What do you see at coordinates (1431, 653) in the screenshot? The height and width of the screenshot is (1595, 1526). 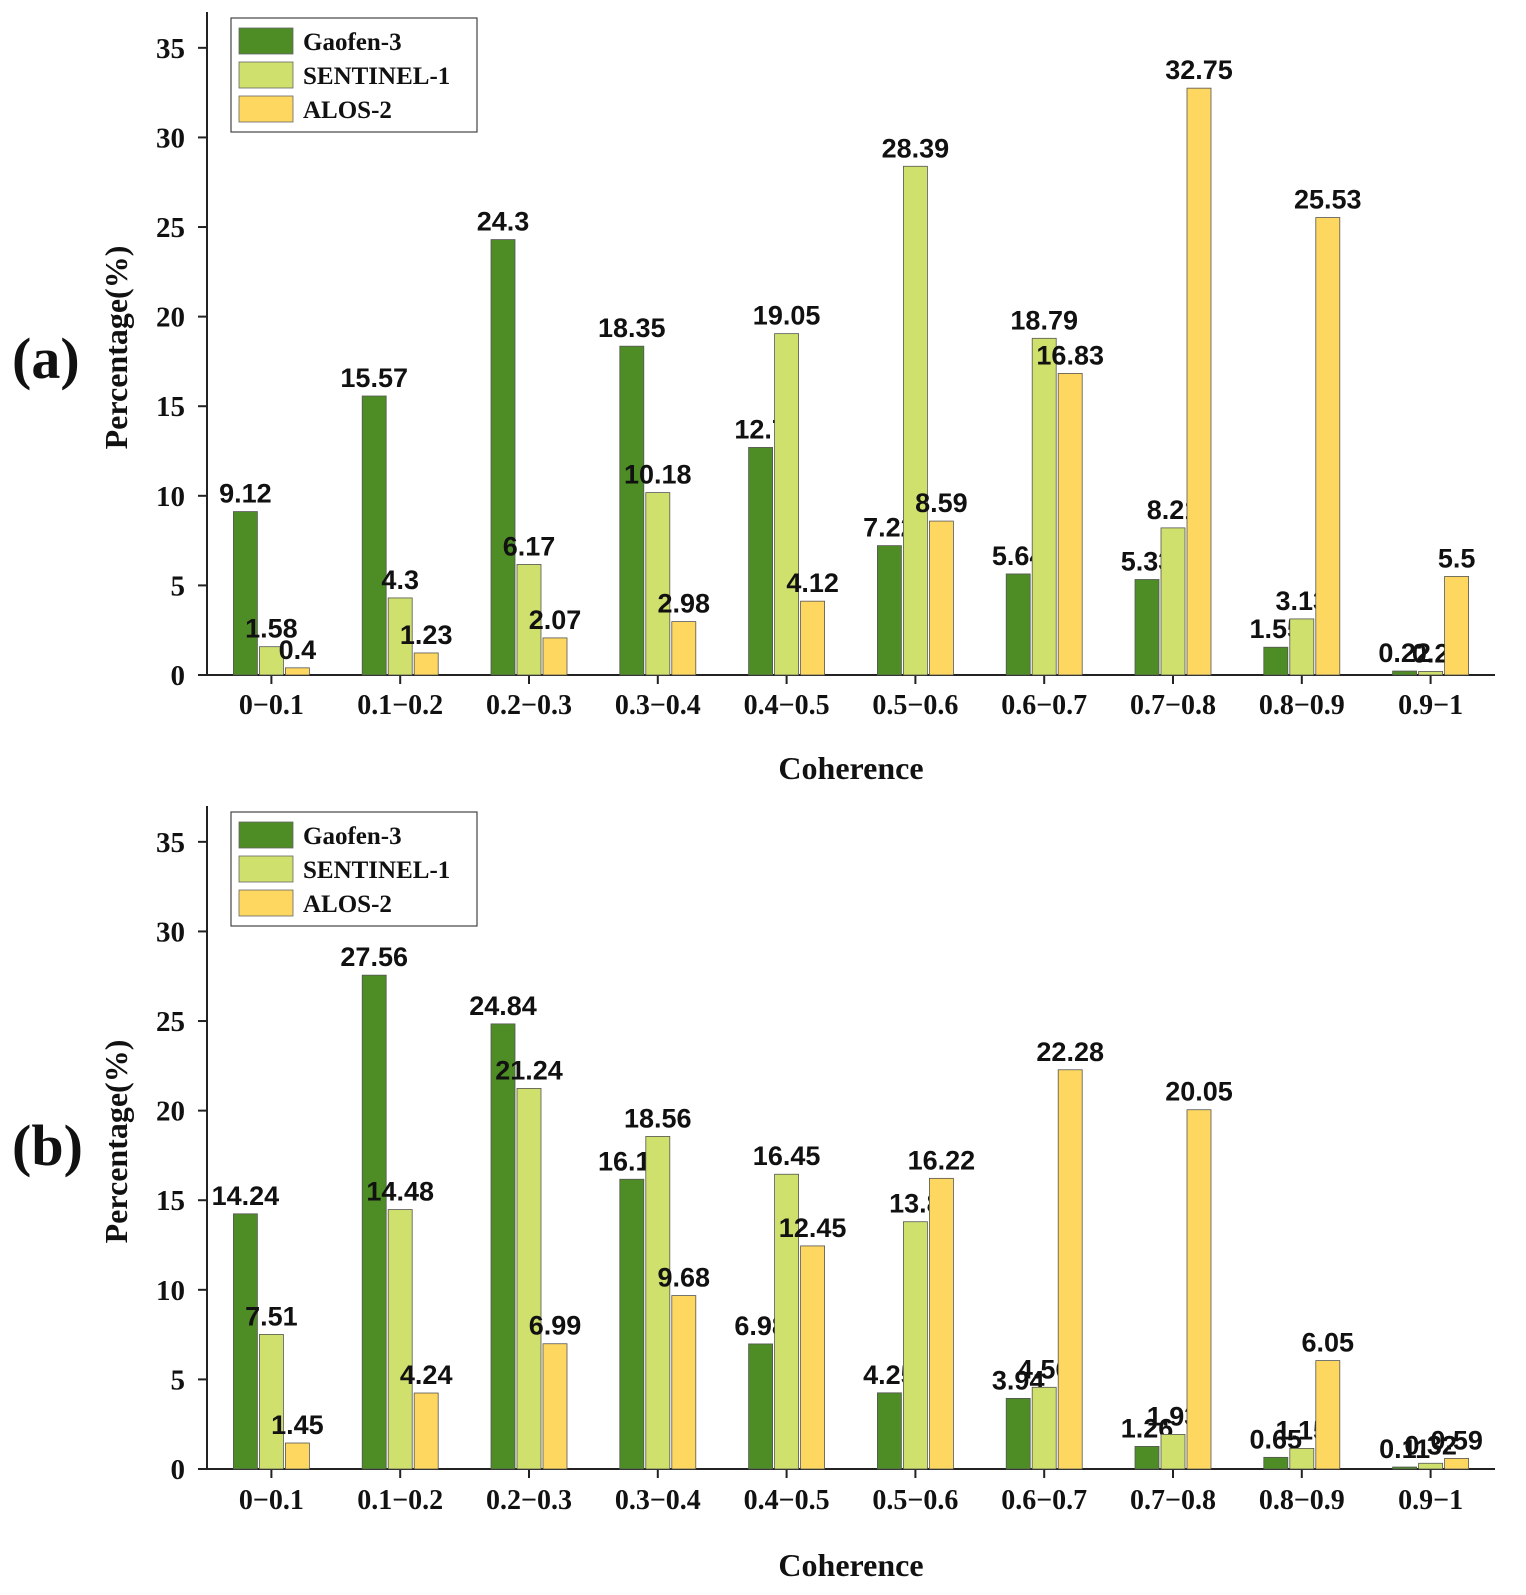 I see `data-label: 0.2` at bounding box center [1431, 653].